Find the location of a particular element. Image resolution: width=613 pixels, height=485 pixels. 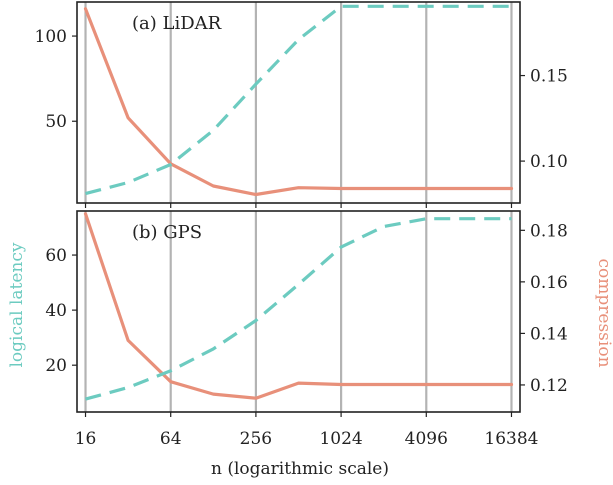

x-tick-label: 256 is located at coordinates (256, 439).